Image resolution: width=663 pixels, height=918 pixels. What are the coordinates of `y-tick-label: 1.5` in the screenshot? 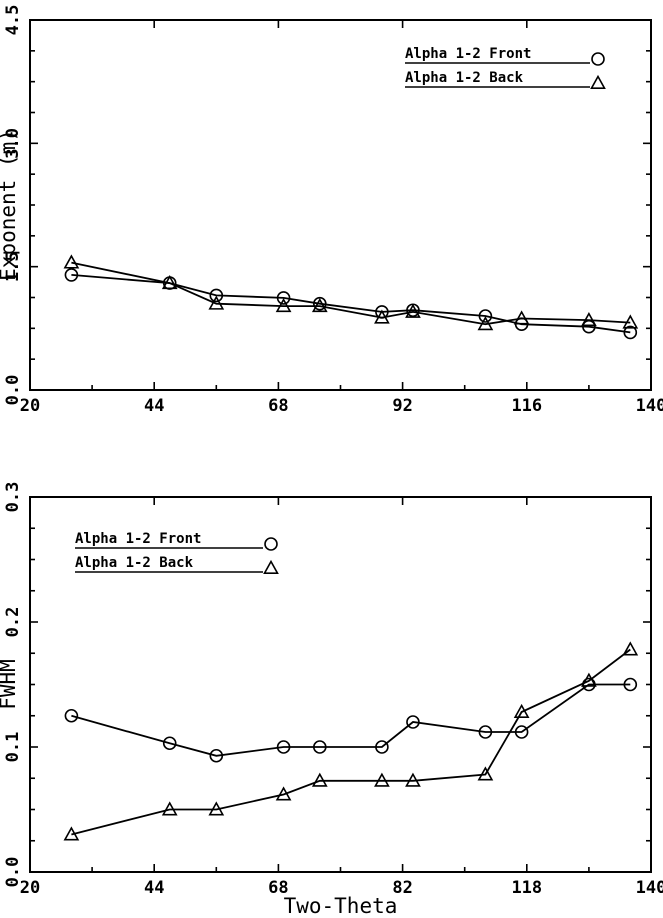 It's located at (13, 266).